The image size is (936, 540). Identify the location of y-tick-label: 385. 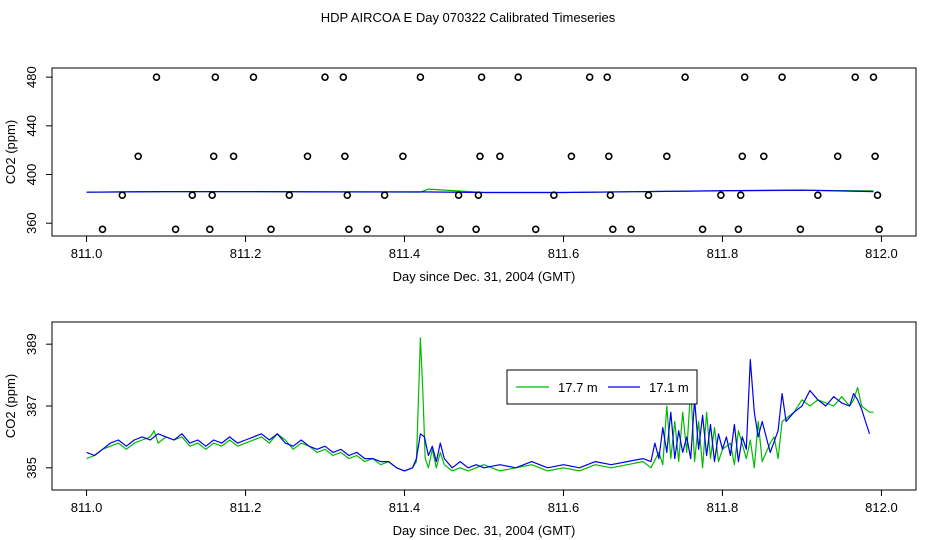
(31, 468).